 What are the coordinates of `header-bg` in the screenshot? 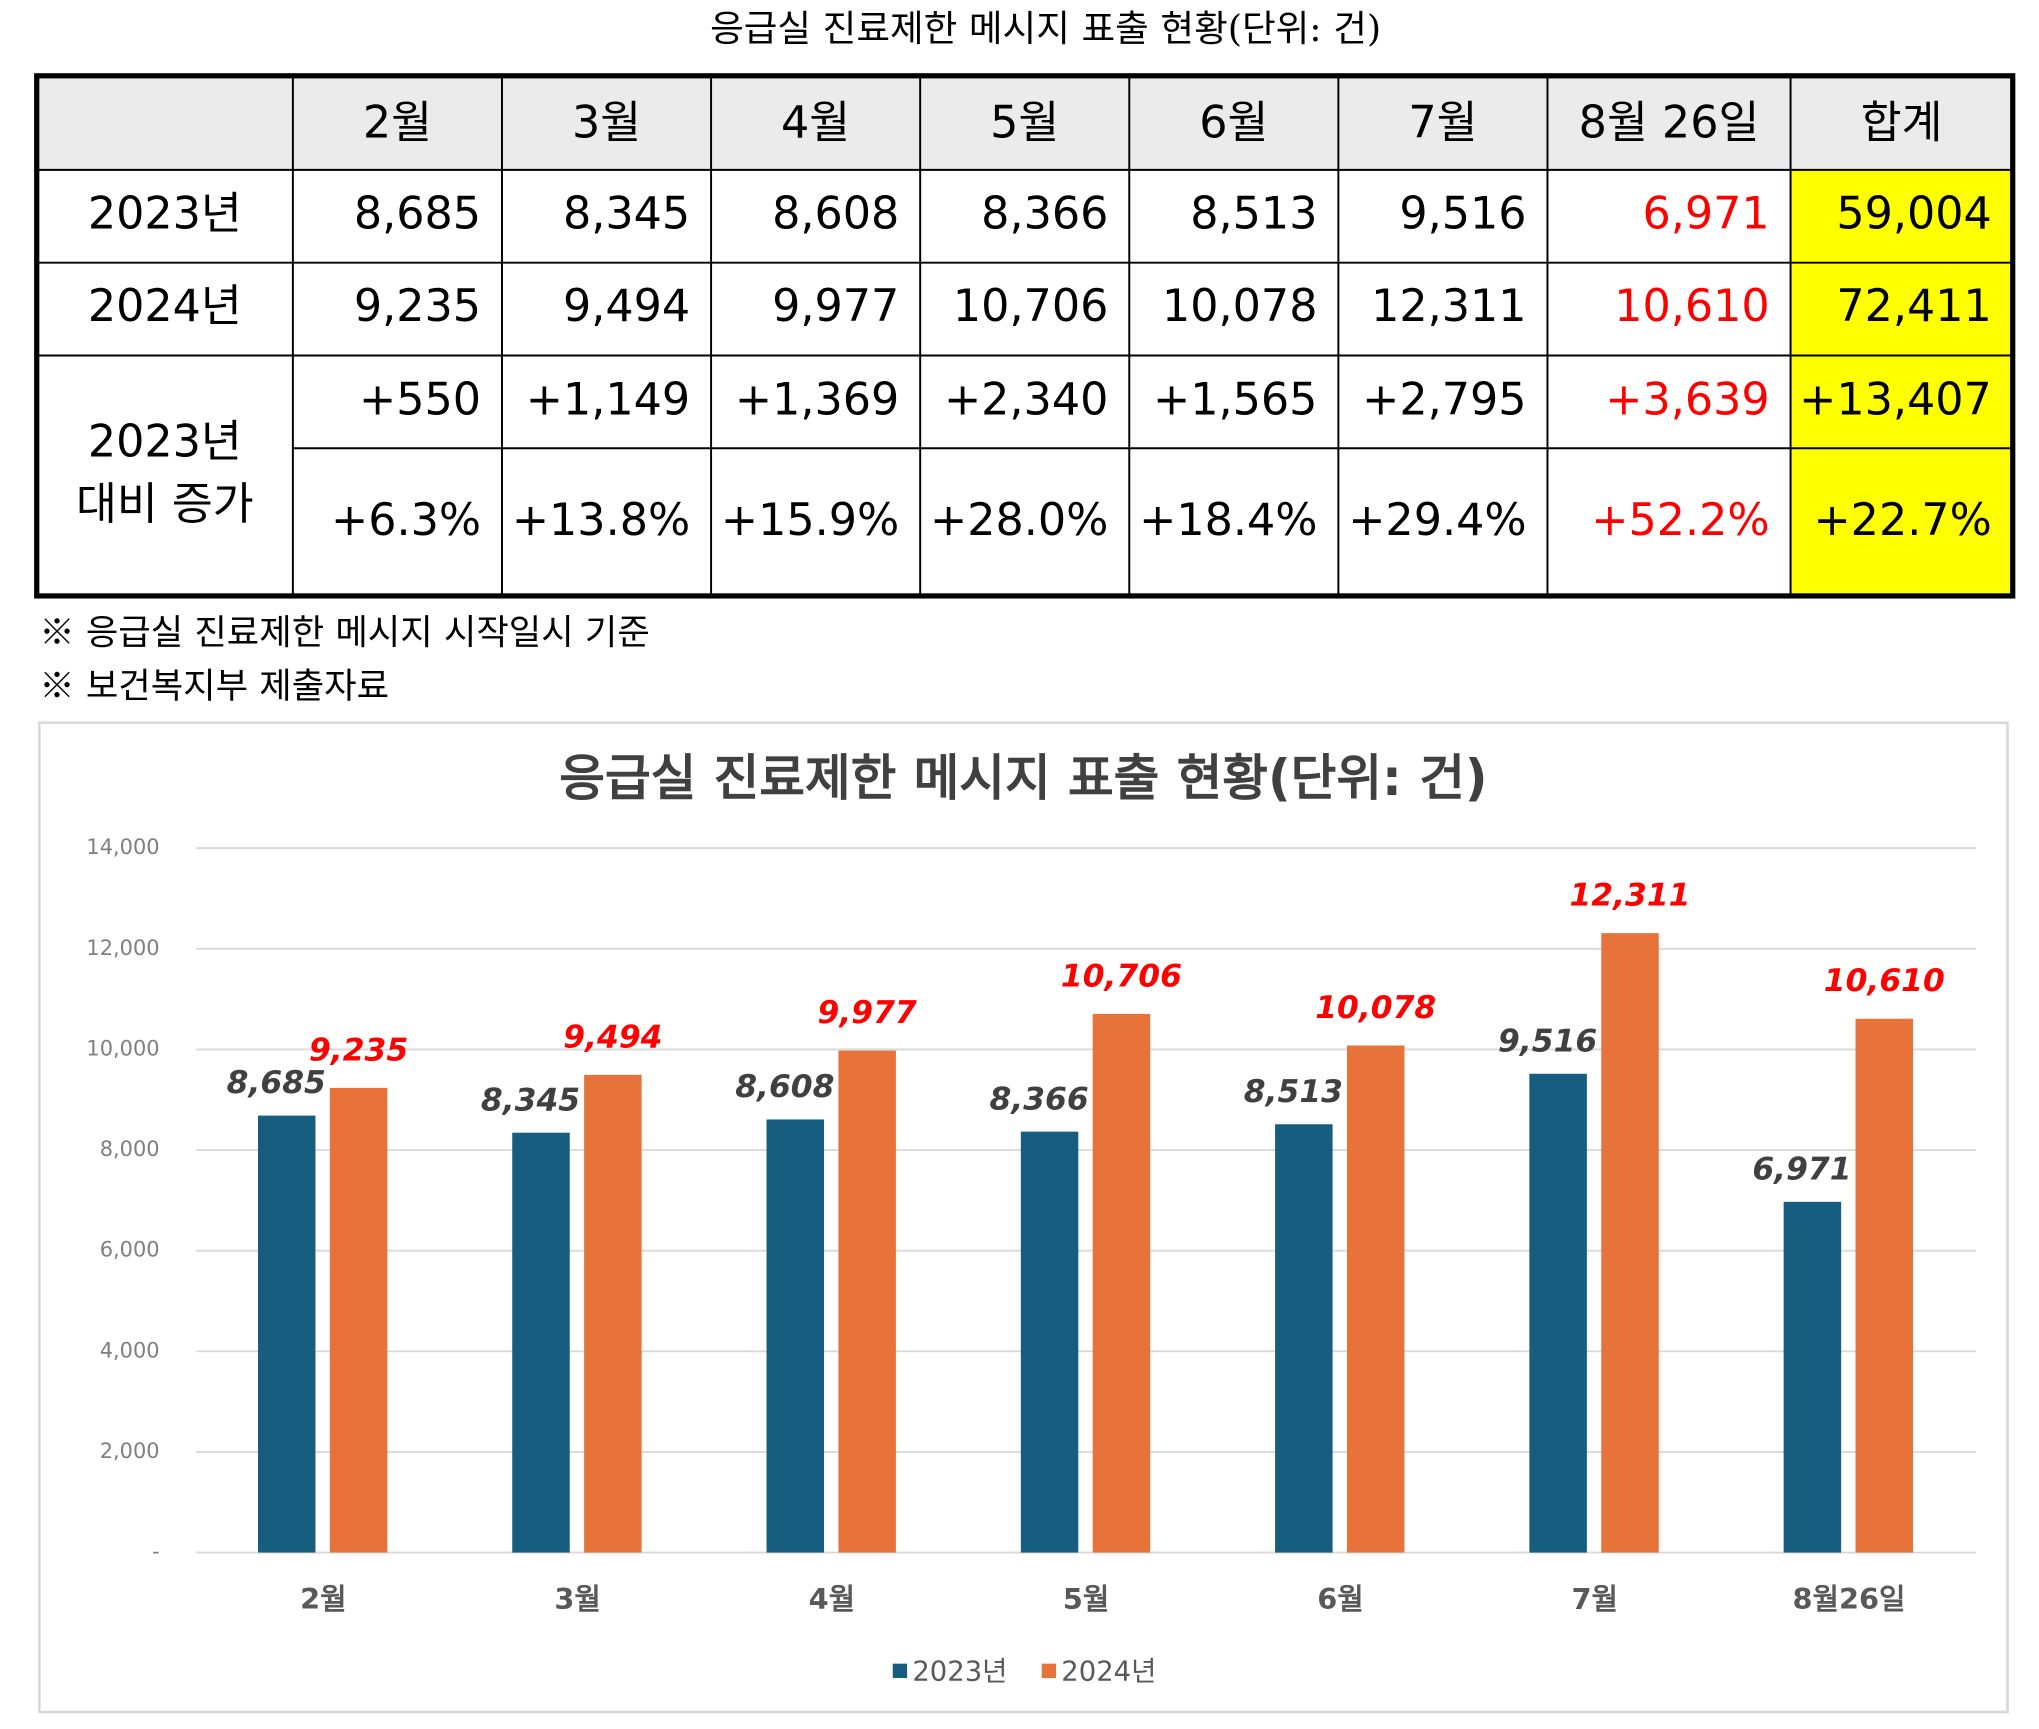 It's located at (1024, 122).